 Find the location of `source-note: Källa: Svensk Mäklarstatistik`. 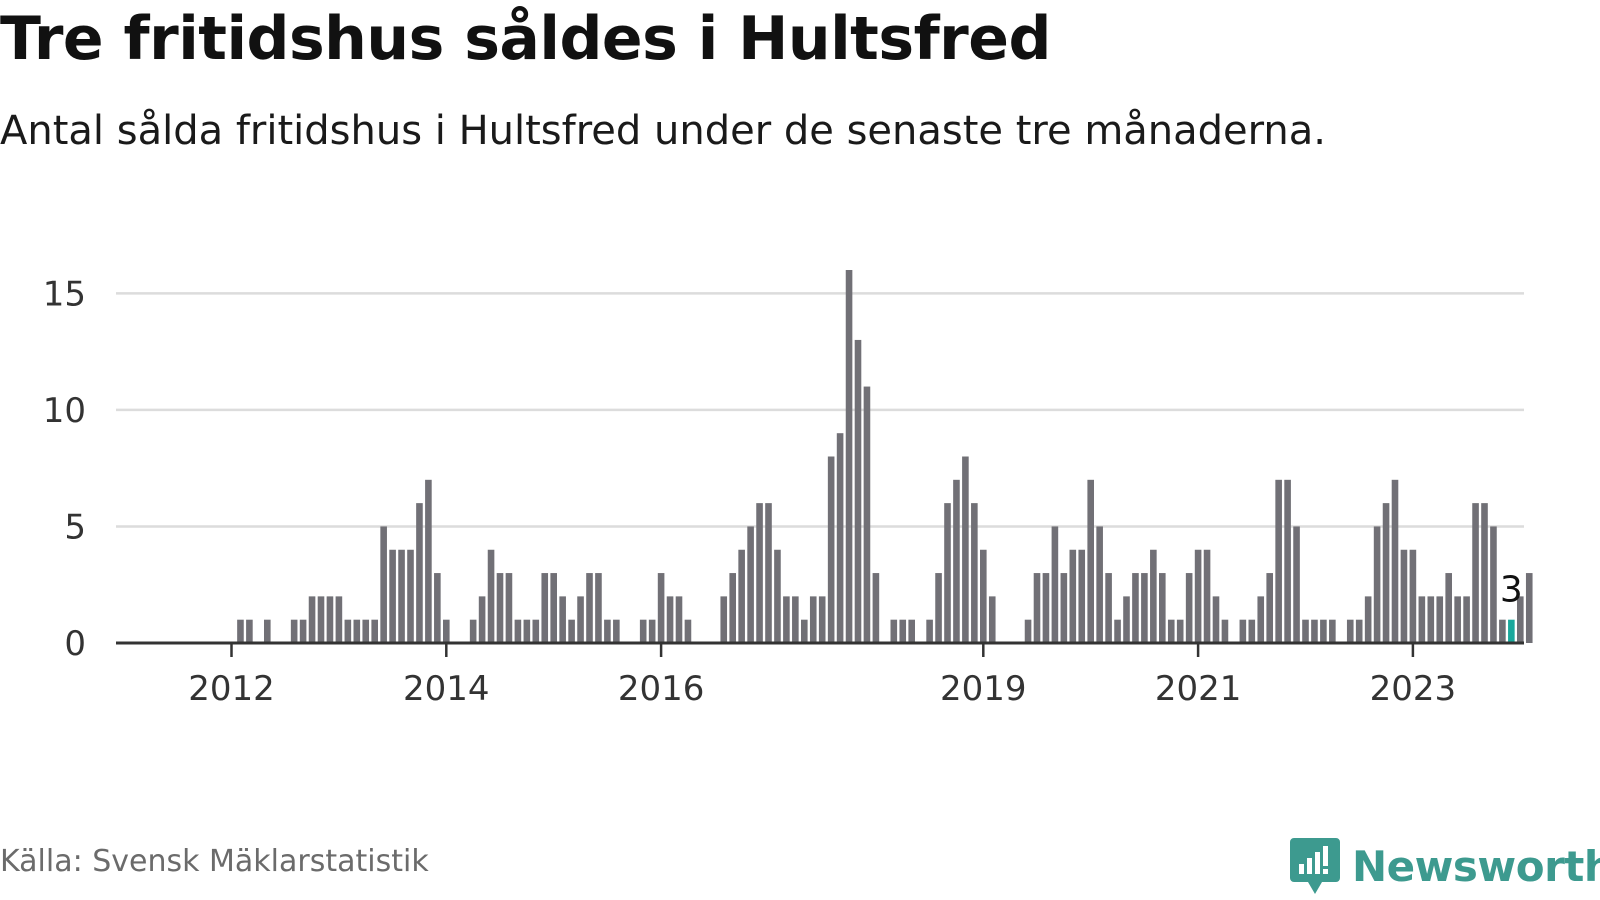

source-note: Källa: Svensk Mäklarstatistik is located at coordinates (214, 861).